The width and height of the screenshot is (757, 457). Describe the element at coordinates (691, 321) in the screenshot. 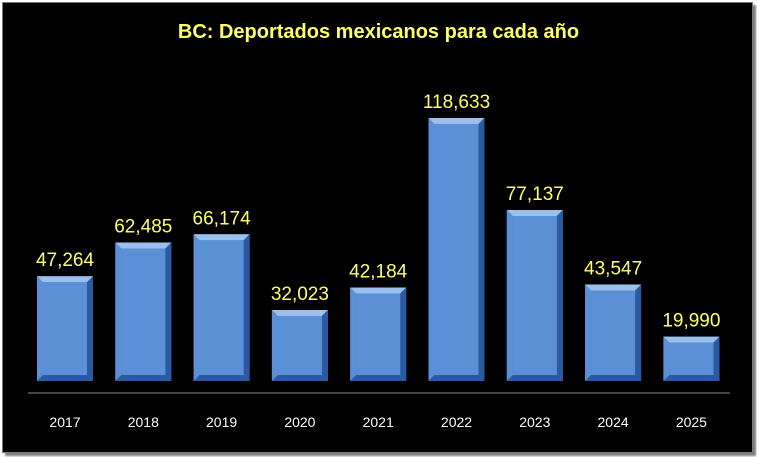

I see `data-label-2025: 19,990` at that location.